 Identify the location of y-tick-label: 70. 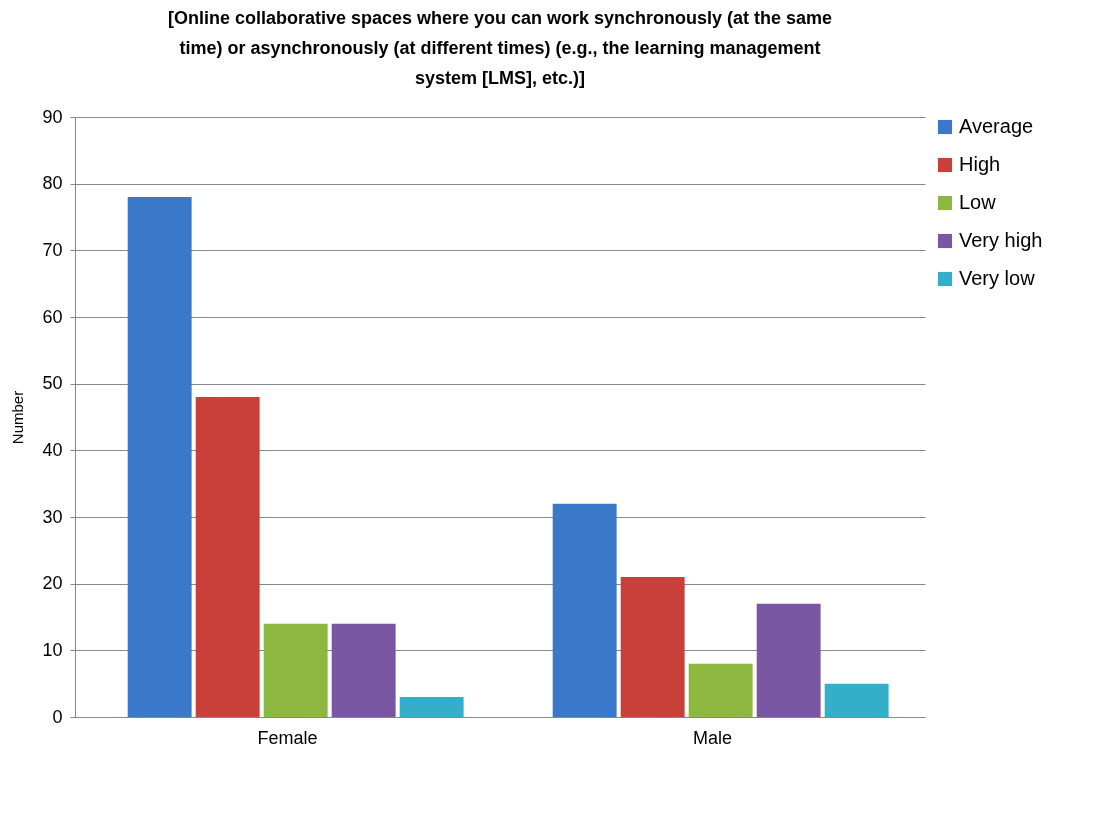
(52, 249).